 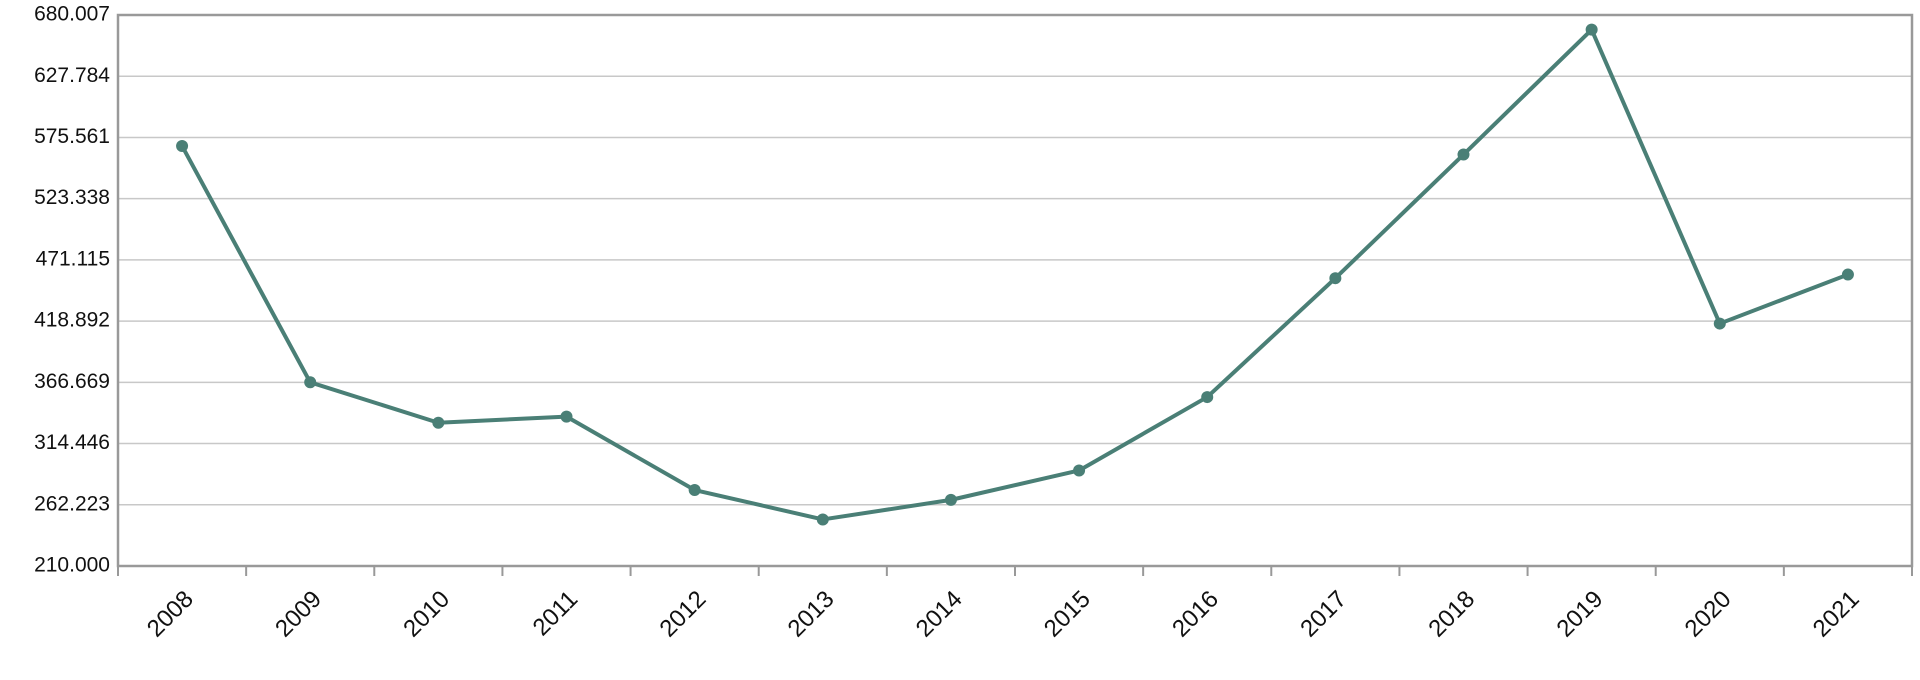 I want to click on x-tick-label: 2008, so click(x=170, y=614).